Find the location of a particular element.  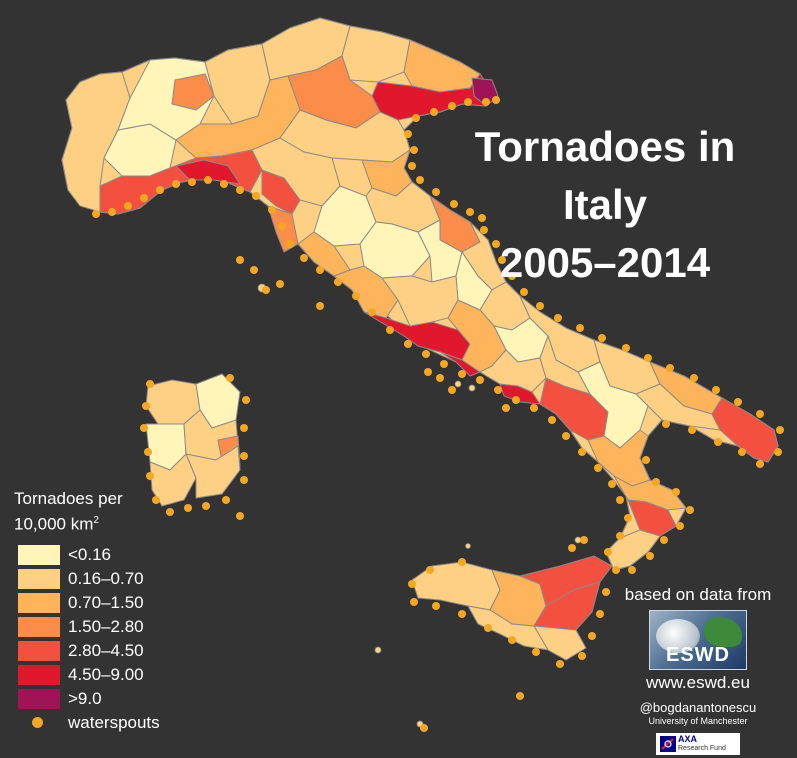

waterspout-dot-icon is located at coordinates (37, 722).